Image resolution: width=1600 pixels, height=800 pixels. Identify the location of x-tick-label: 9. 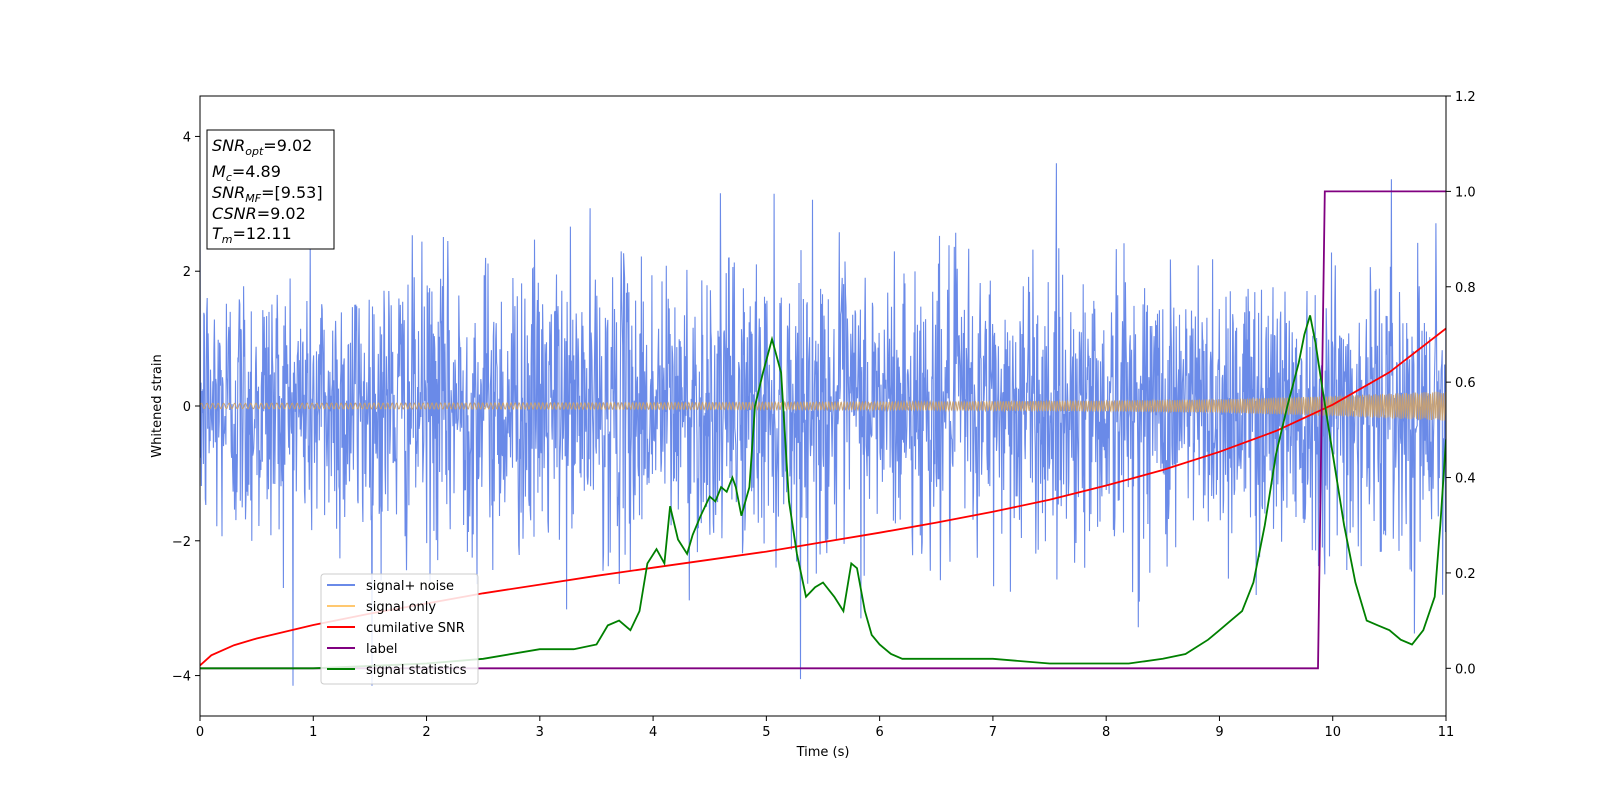
(1219, 732).